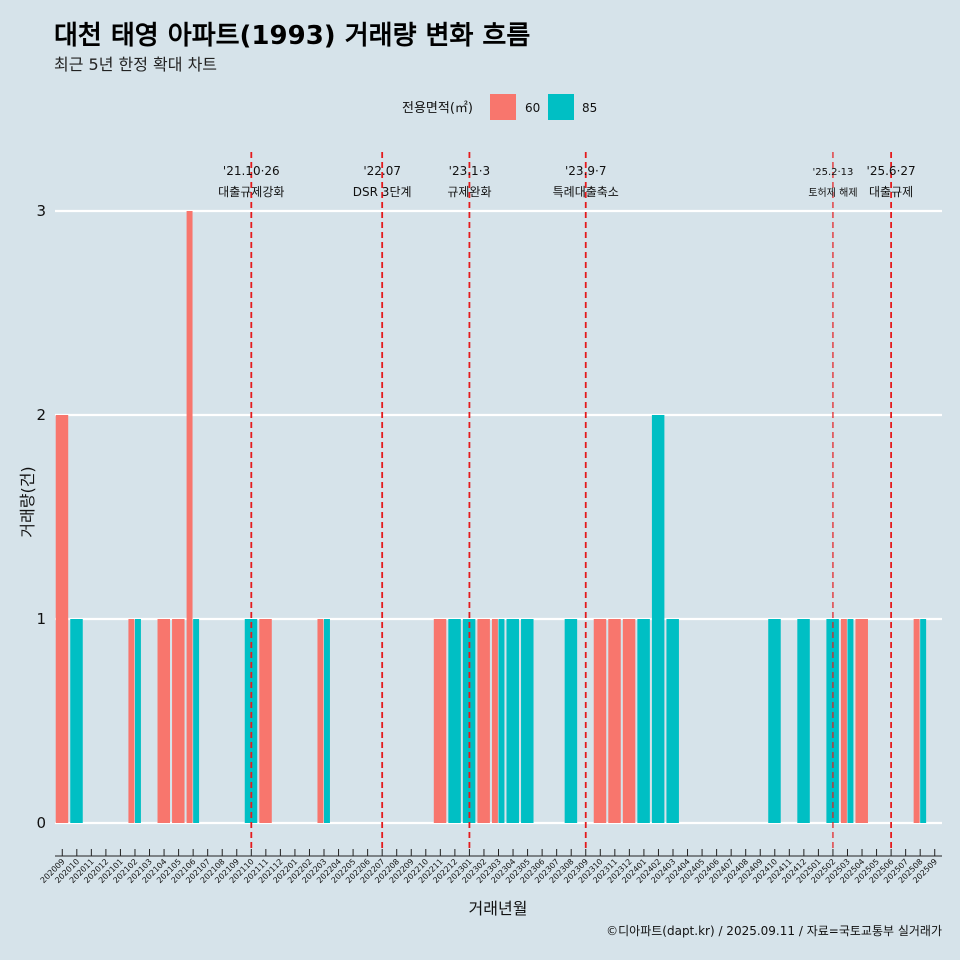 The height and width of the screenshot is (960, 960). Describe the element at coordinates (292, 36) in the screenshot. I see `chart-title: 대천 태영 아파트(1993) 거래량 변화 흐름` at that location.